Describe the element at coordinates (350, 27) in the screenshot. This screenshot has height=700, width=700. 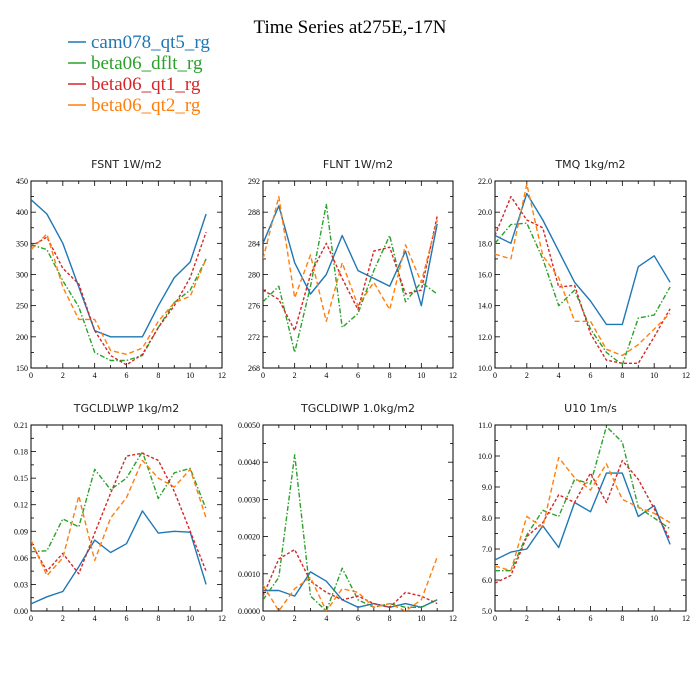
I see `figure-title: Time Series at275E,-17N` at that location.